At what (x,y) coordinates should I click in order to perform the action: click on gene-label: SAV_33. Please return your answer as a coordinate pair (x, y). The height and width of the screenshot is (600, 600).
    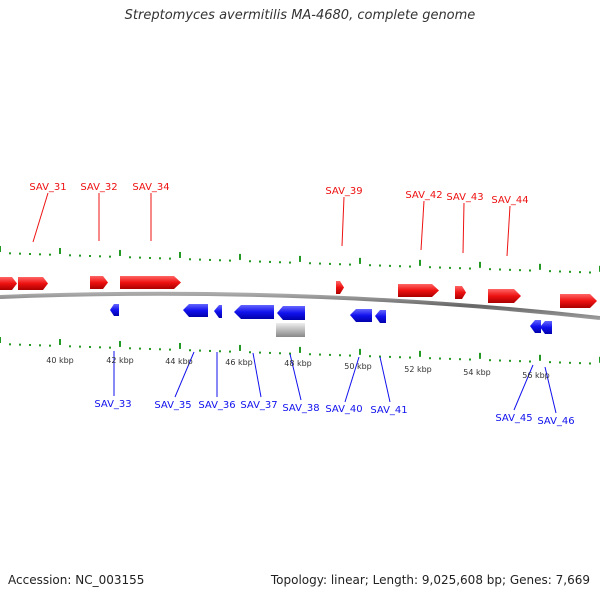
    Looking at the image, I should click on (112, 404).